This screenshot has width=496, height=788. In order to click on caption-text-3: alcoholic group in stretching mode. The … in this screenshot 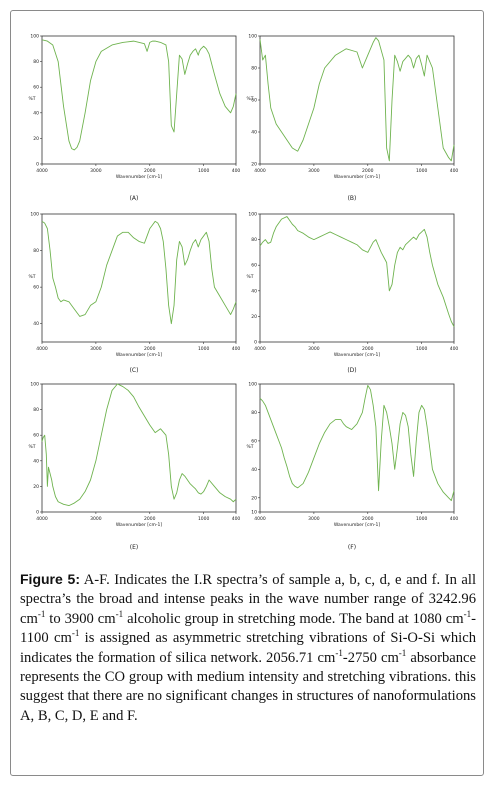, I will do `click(293, 618)`.